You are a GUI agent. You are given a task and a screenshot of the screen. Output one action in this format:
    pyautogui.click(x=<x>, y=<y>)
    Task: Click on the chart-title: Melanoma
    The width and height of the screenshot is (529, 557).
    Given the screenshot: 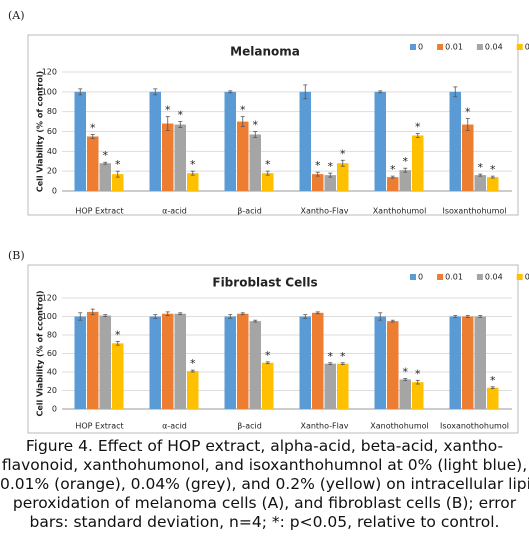 What is the action you would take?
    pyautogui.click(x=265, y=52)
    